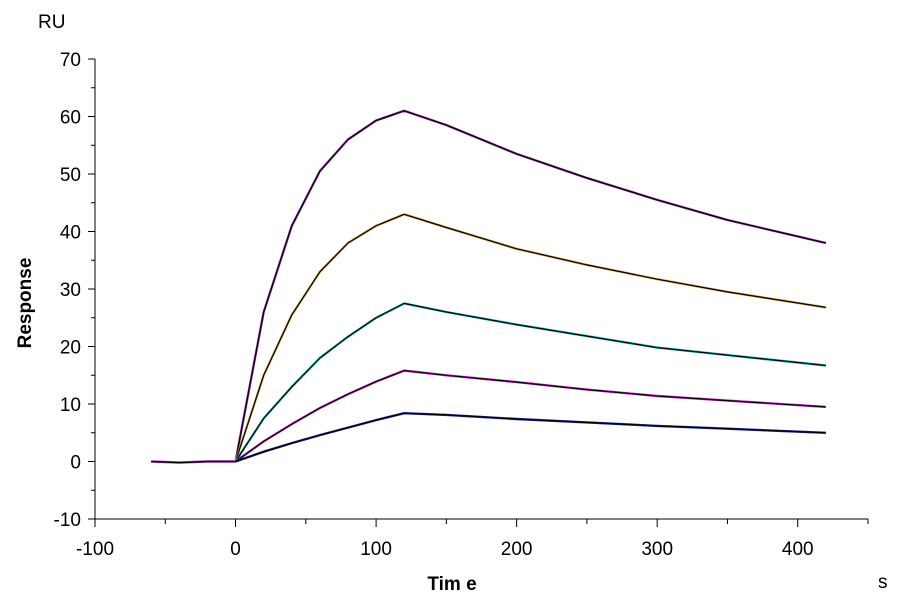 The height and width of the screenshot is (600, 900). I want to click on x-tick-label: 400, so click(798, 549).